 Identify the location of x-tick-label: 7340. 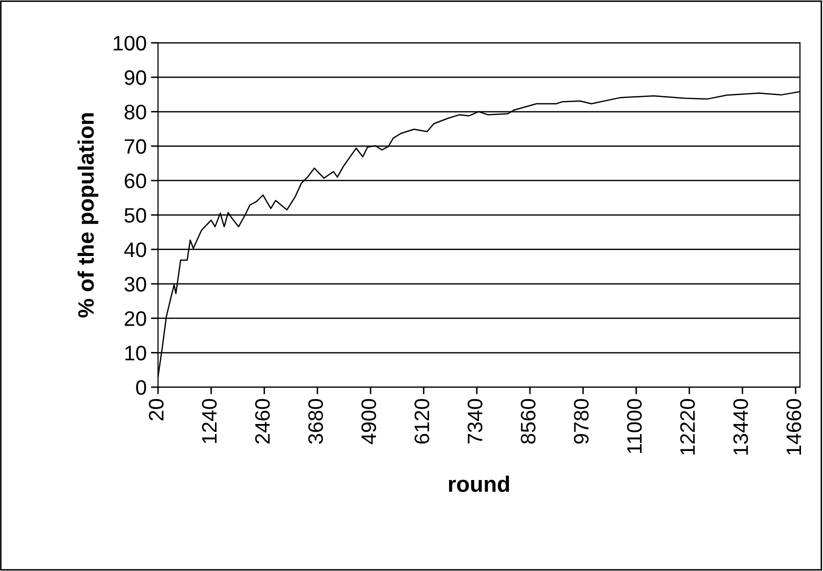
(475, 421).